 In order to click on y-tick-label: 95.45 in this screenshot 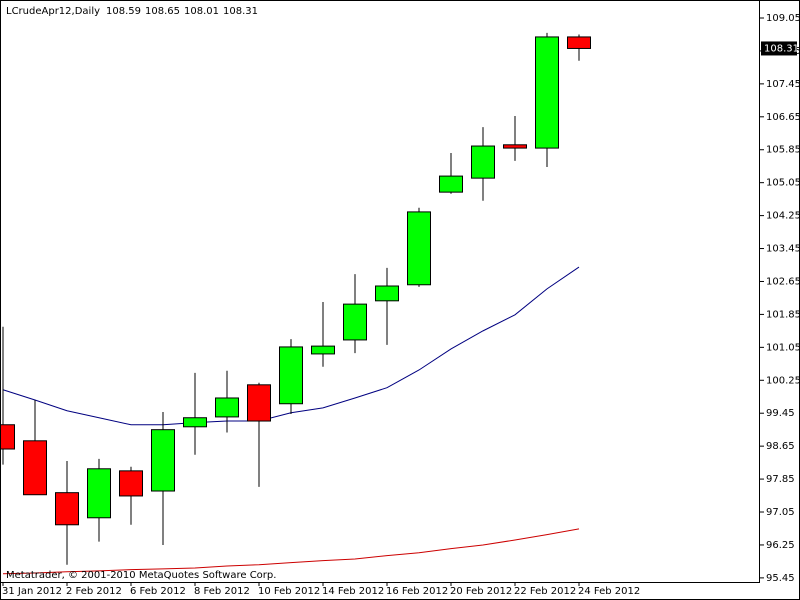, I will do `click(780, 578)`.